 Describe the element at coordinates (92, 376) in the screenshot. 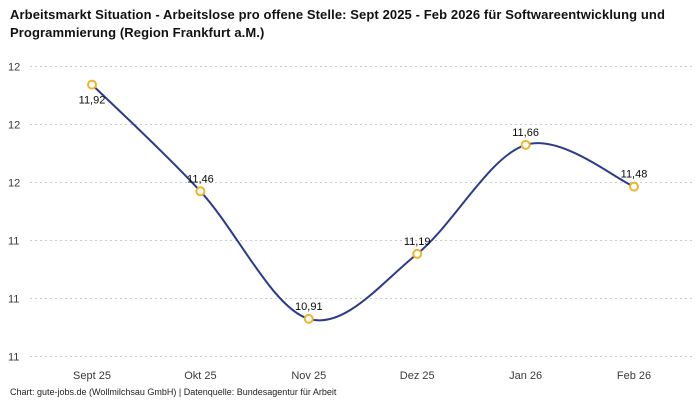

I see `x-axis-tick-label: Sept 25` at that location.